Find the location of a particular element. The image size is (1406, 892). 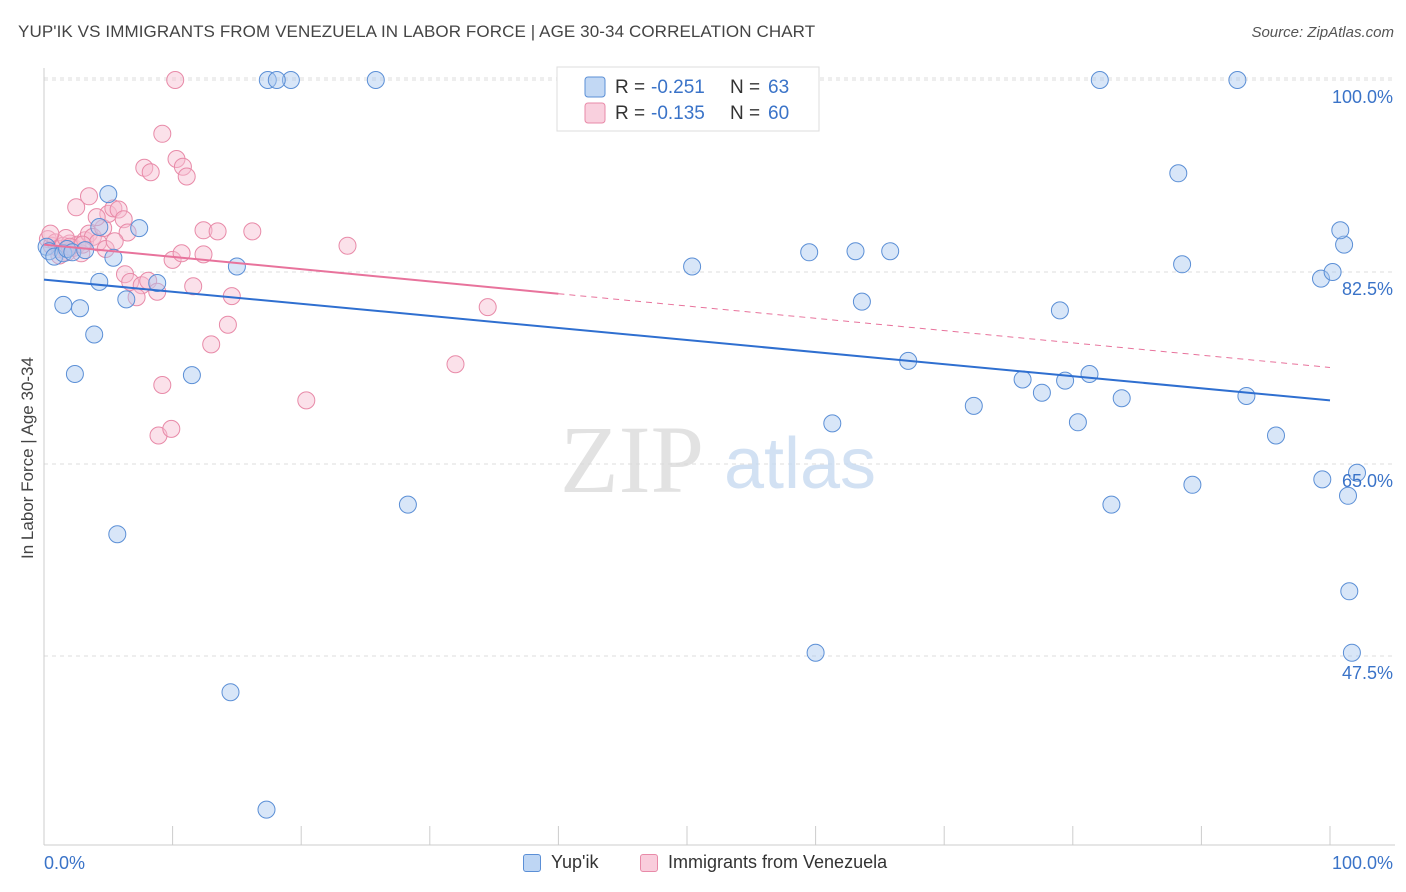

y-tick-label: 65.0% is located at coordinates (1367, 481).